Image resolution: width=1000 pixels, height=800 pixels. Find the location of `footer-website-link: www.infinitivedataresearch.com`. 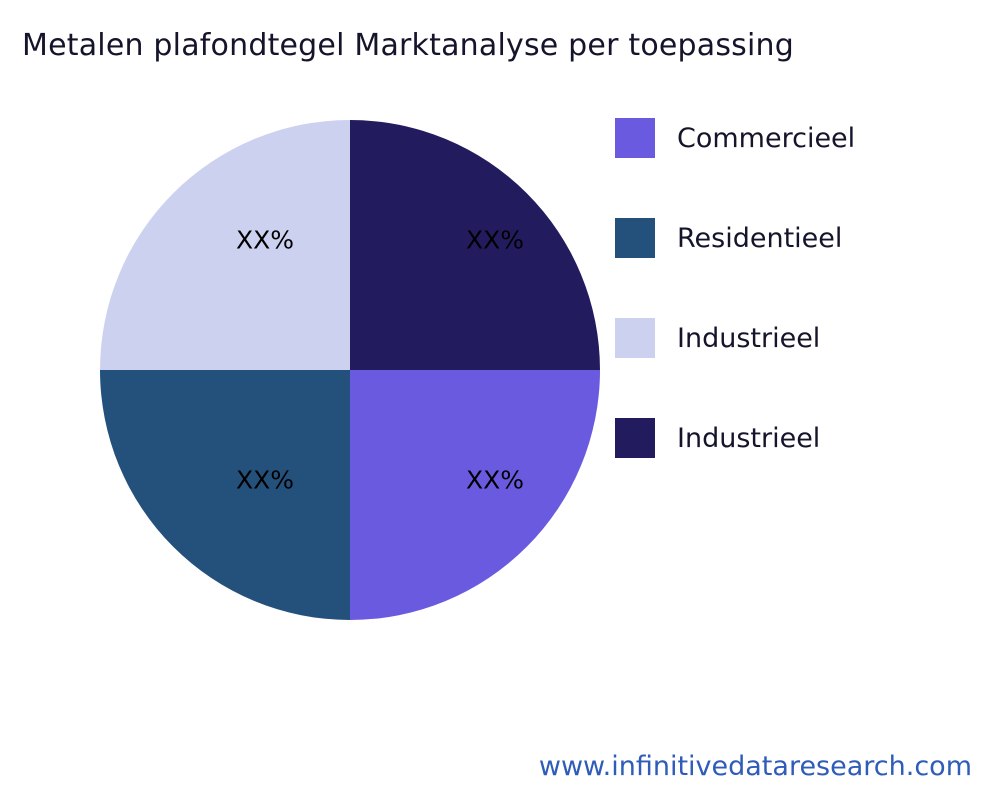

footer-website-link: www.infinitivedataresearch.com is located at coordinates (755, 766).